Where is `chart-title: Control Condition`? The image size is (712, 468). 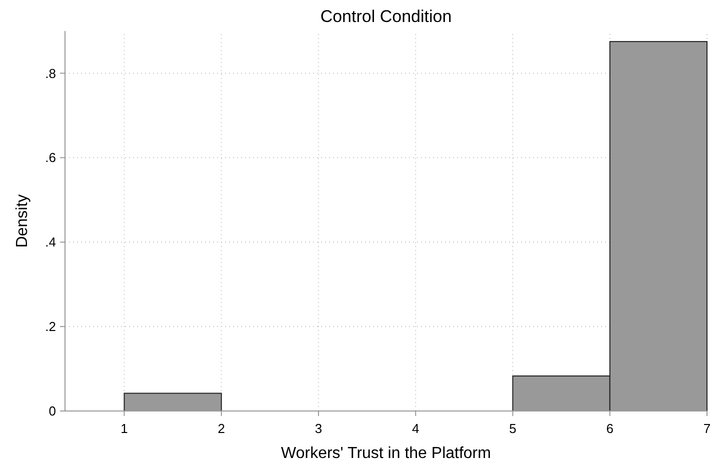
chart-title: Control Condition is located at coordinates (386, 16).